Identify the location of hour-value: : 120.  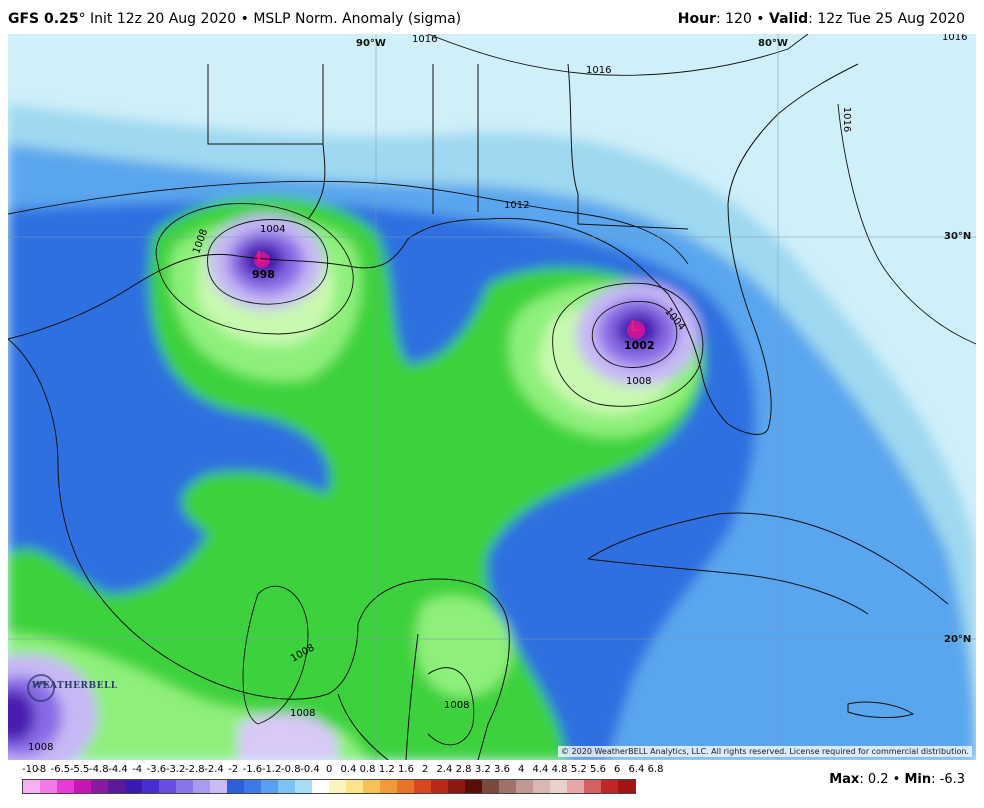
(733, 19).